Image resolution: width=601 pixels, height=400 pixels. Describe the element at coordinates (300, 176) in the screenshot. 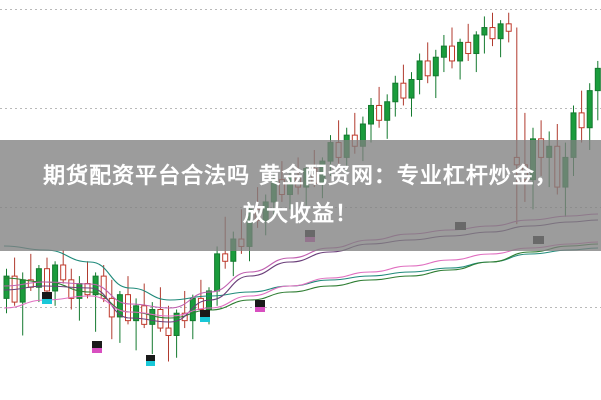

I see `promo-headline-line-1: 期货配资平台合法吗 黄金配资网：专业杠杆炒金，` at that location.